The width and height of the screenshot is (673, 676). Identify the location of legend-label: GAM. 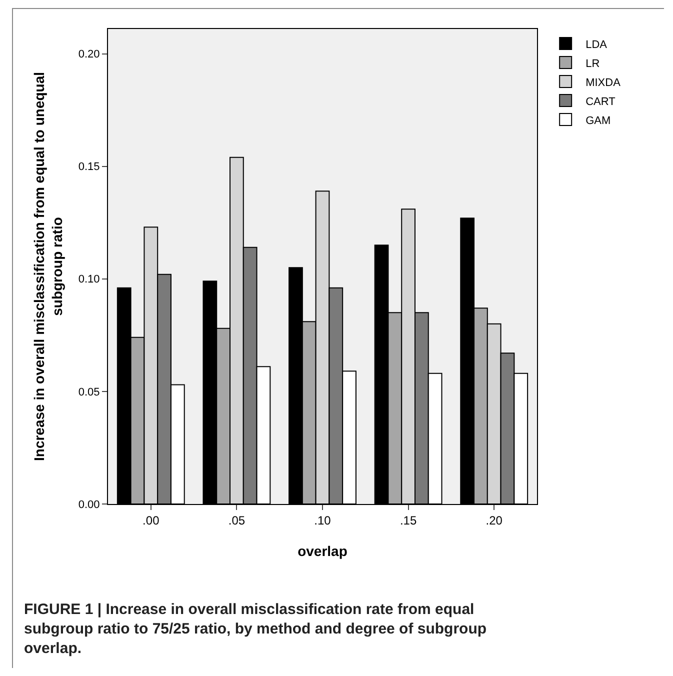
(598, 120).